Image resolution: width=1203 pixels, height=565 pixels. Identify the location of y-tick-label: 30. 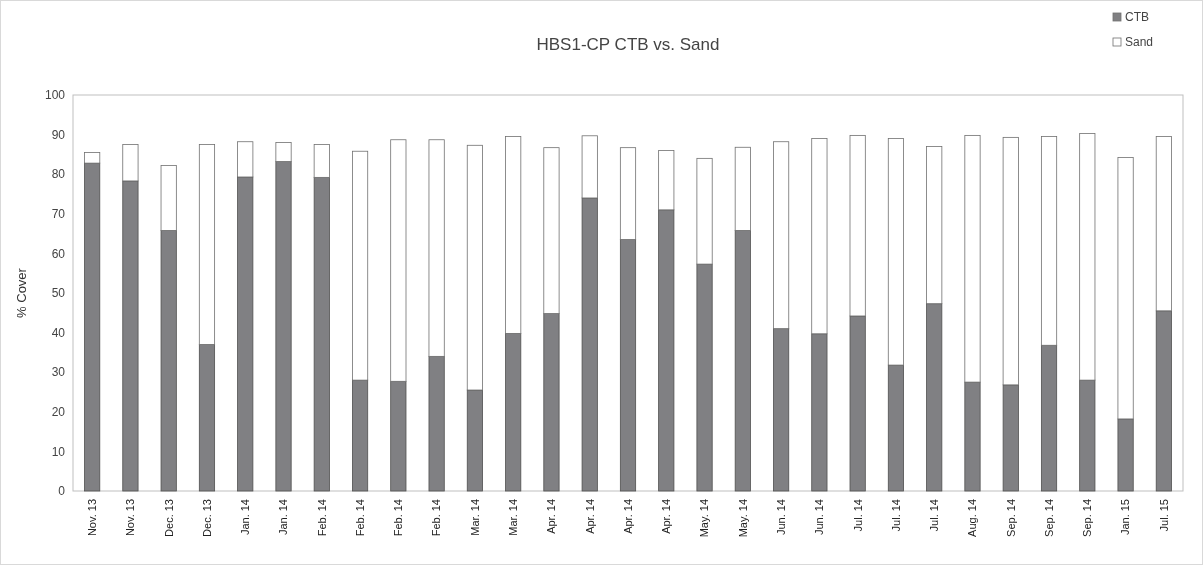
(58, 372).